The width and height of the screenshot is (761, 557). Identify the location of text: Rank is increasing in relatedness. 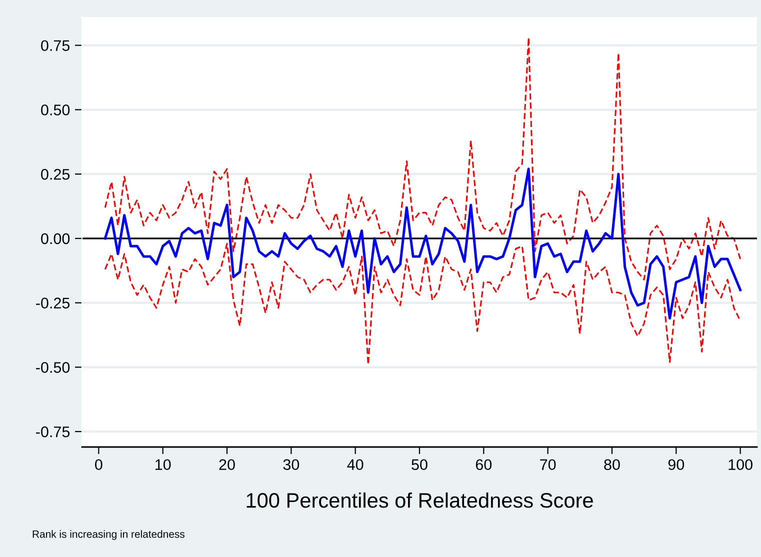
(108, 535).